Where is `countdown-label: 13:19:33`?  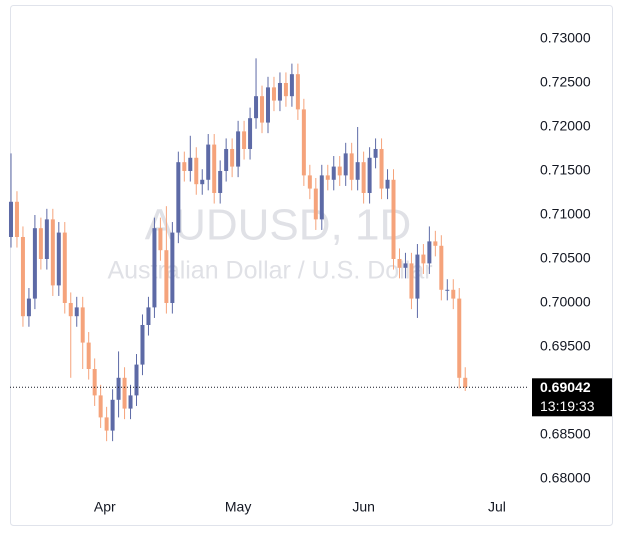
countdown-label: 13:19:33 is located at coordinates (567, 406).